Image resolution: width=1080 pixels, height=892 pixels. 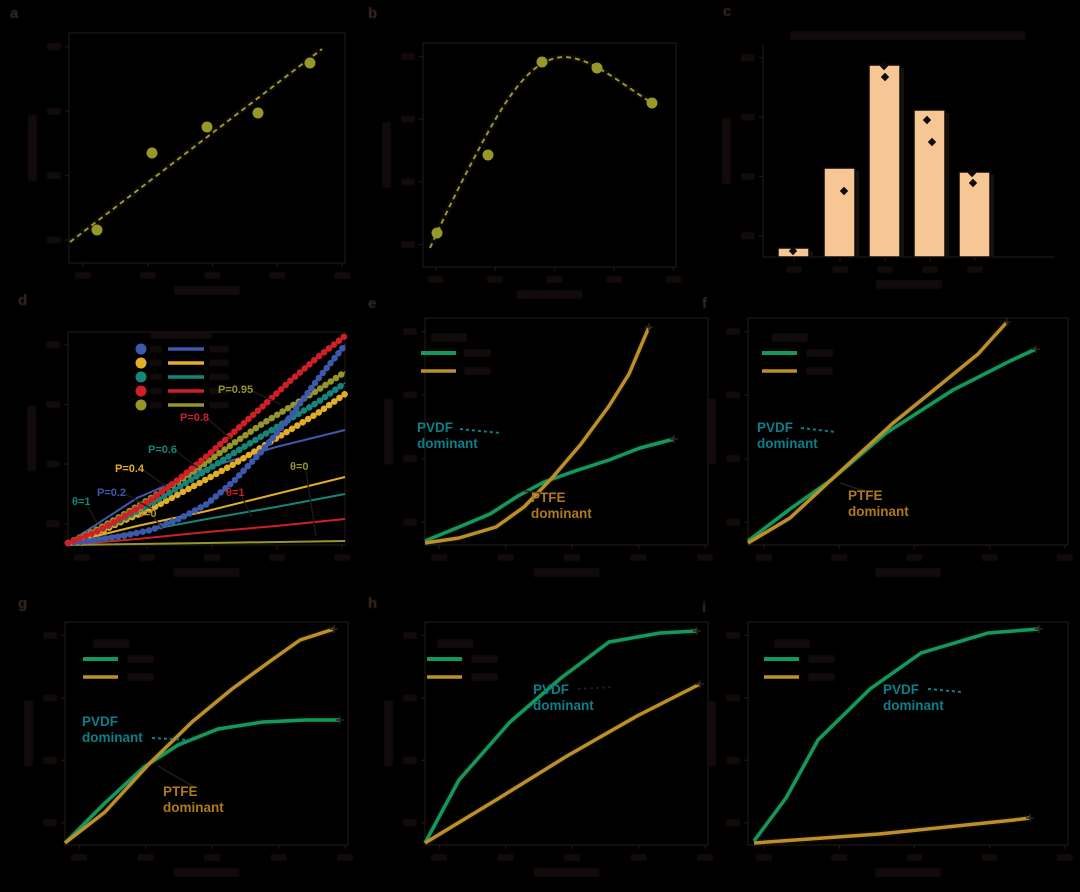 What do you see at coordinates (547, 435) in the screenshot?
I see `panel-e: PVDF dominant PTFE dominant` at bounding box center [547, 435].